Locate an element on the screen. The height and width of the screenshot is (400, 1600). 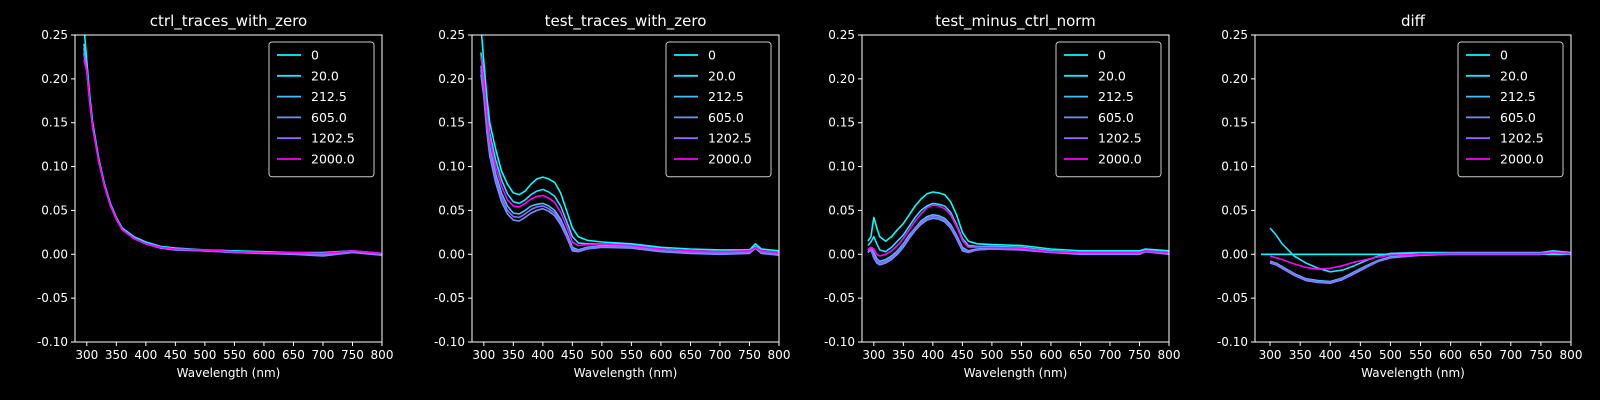
x-tick-label: 450 is located at coordinates (1360, 355).